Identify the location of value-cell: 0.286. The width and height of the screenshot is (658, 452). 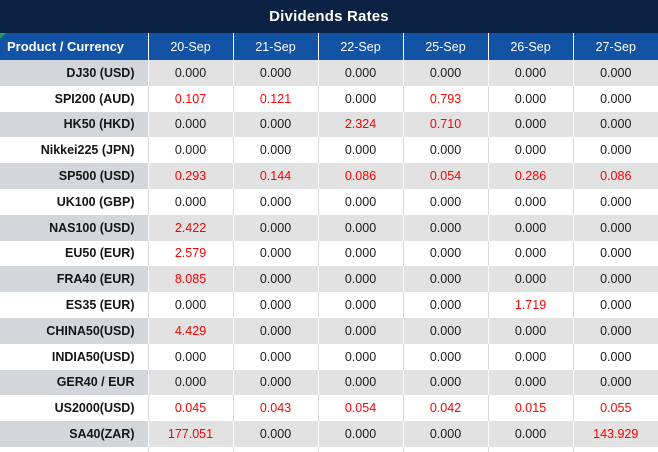
(530, 176).